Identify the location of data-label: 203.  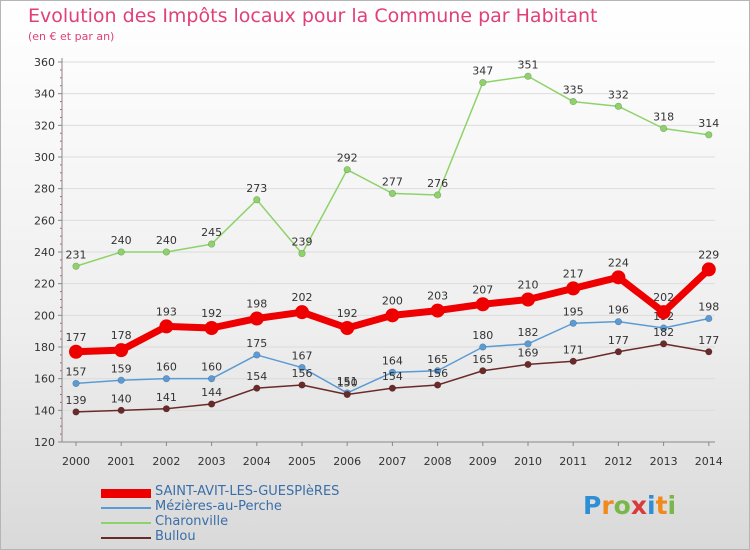
(437, 296).